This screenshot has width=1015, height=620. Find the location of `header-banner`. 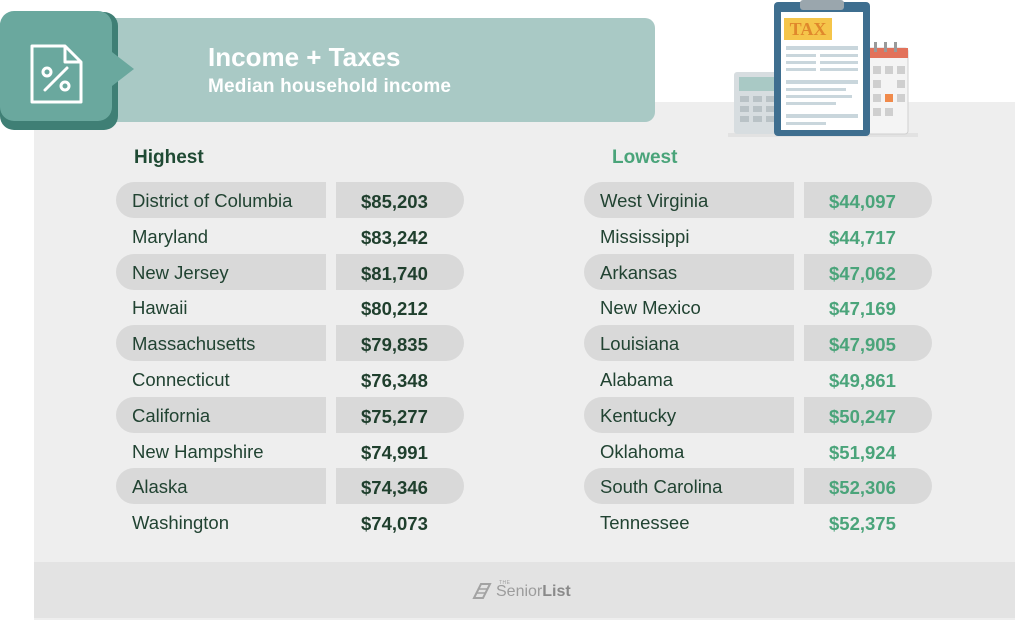

header-banner is located at coordinates (377, 70).